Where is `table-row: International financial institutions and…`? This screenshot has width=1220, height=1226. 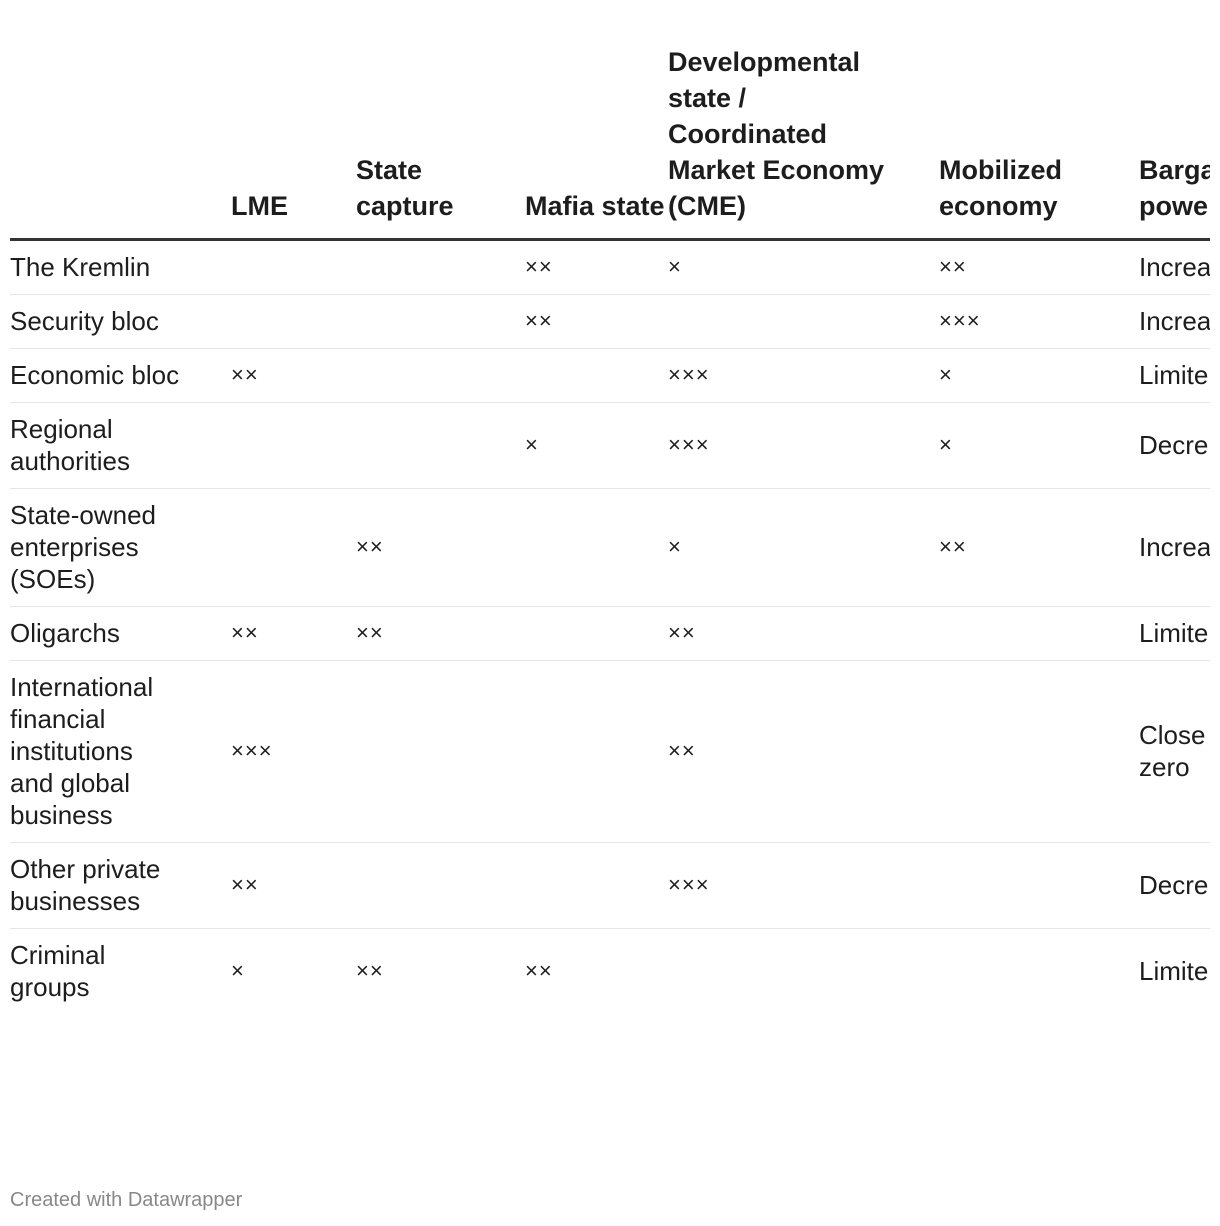 table-row: International financial institutions and… is located at coordinates (610, 751).